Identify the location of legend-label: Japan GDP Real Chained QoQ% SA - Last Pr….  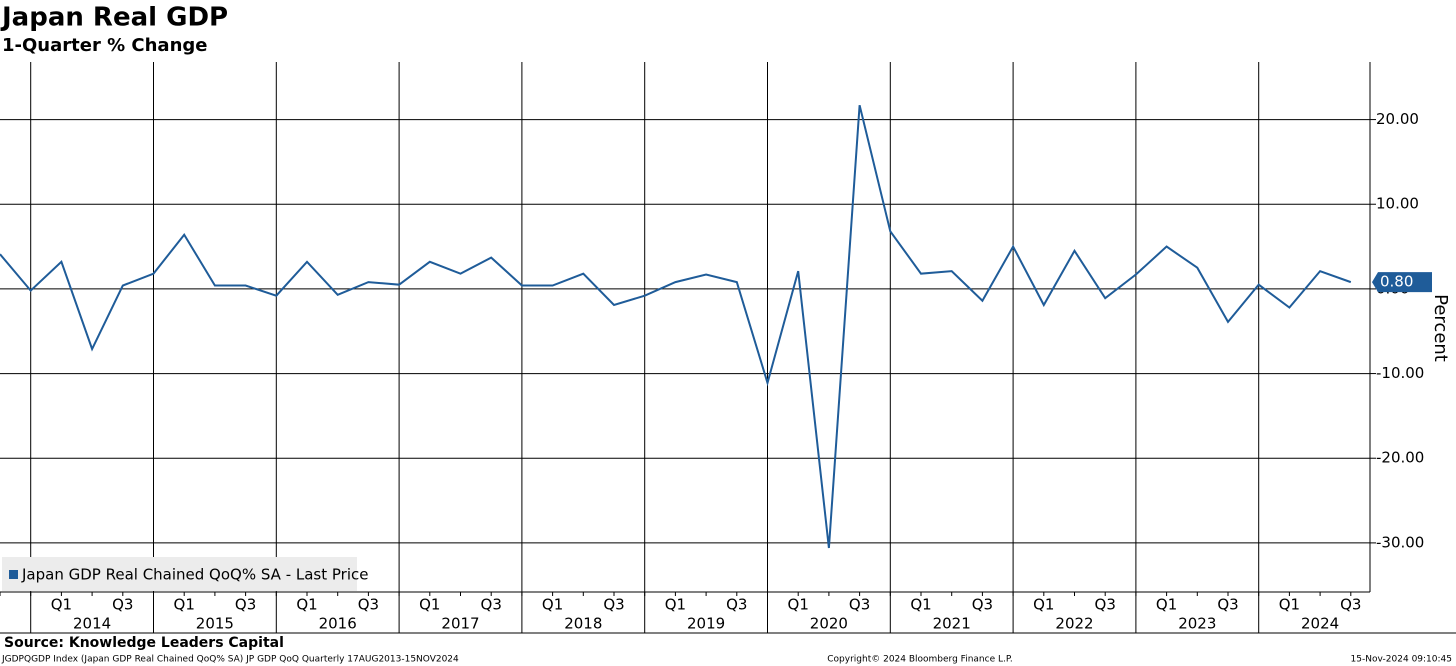
(195, 575).